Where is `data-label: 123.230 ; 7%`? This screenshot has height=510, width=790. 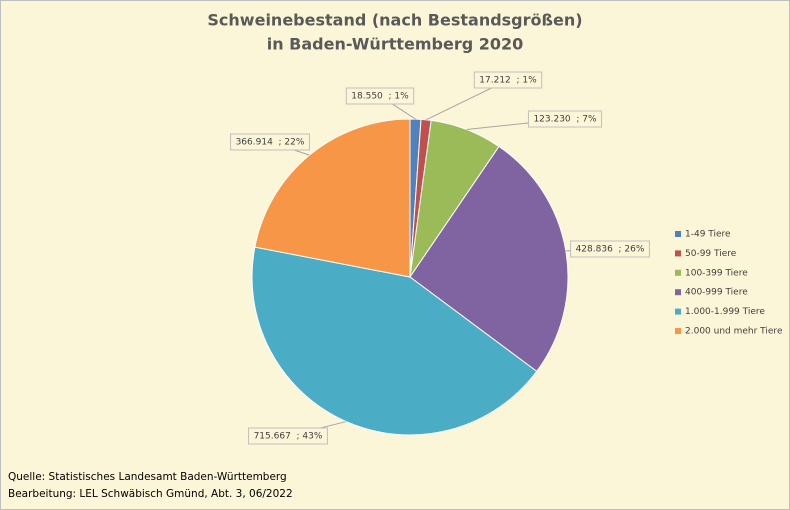
data-label: 123.230 ; 7% is located at coordinates (565, 120).